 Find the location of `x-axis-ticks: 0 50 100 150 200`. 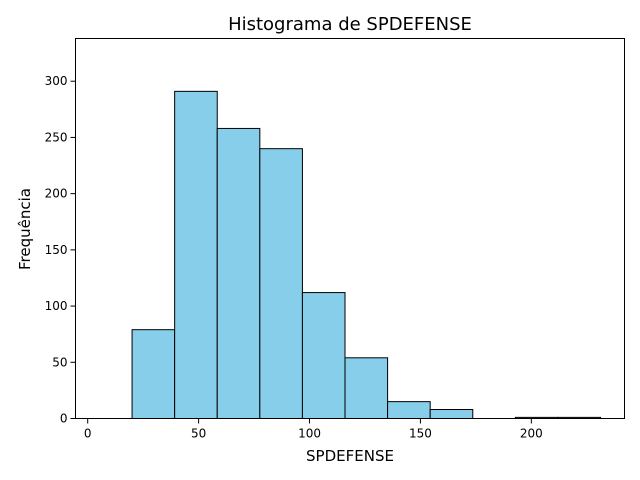

x-axis-ticks: 0 50 100 150 200 is located at coordinates (313, 429).